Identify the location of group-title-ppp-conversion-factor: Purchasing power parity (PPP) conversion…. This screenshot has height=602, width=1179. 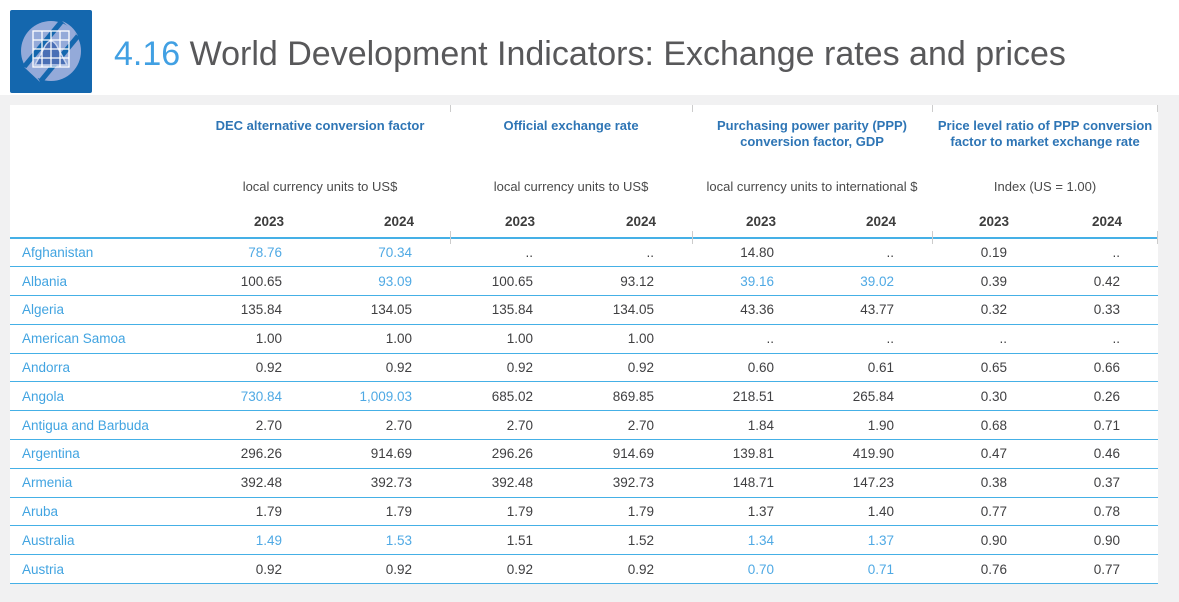
(812, 133).